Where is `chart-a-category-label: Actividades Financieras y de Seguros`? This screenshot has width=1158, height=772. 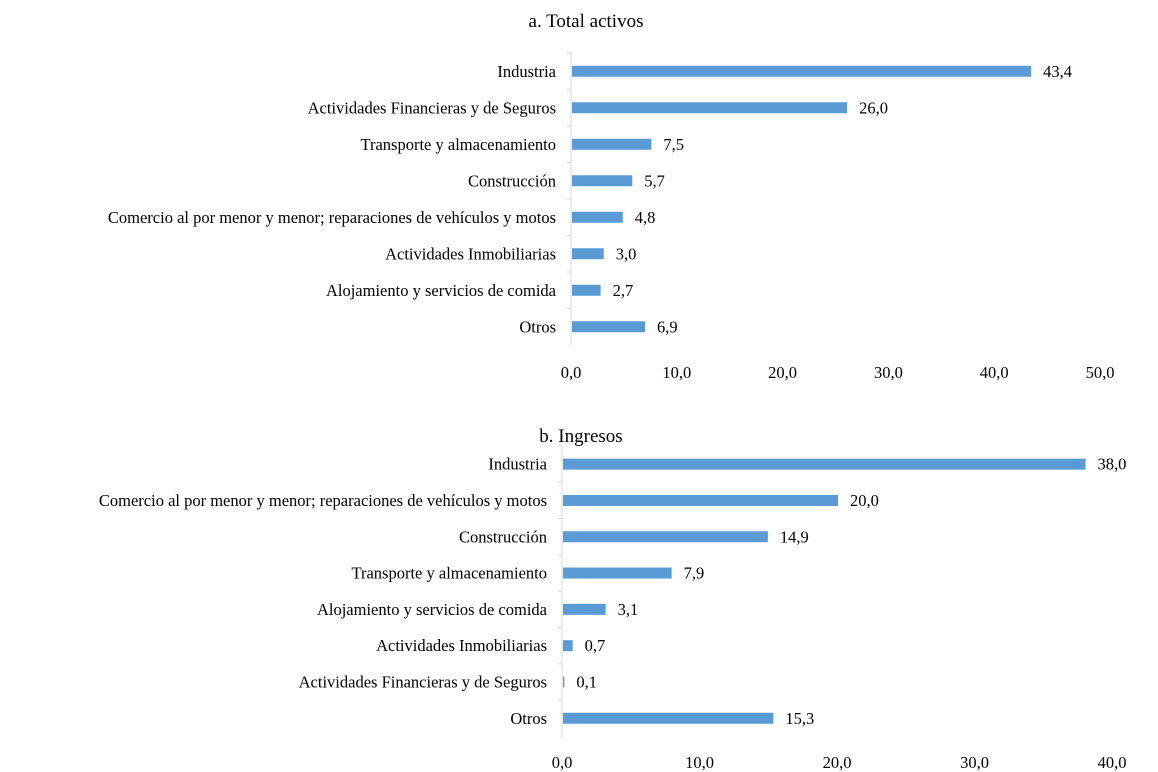 chart-a-category-label: Actividades Financieras y de Seguros is located at coordinates (432, 107).